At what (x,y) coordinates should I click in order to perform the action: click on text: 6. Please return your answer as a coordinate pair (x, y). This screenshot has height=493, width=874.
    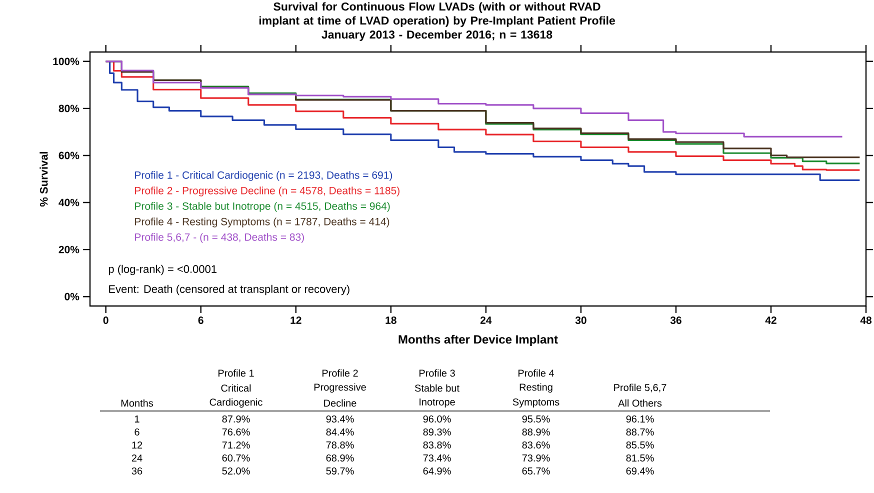
    Looking at the image, I should click on (137, 432).